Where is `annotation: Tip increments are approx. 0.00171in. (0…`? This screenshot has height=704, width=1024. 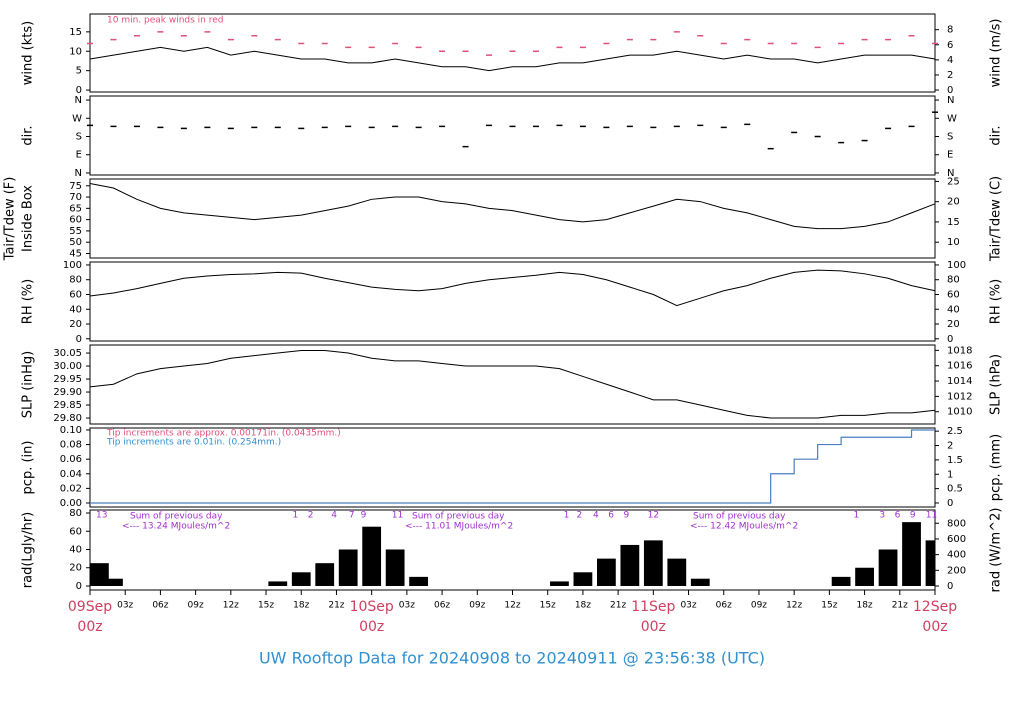
annotation: Tip increments are approx. 0.00171in. (0… is located at coordinates (223, 434).